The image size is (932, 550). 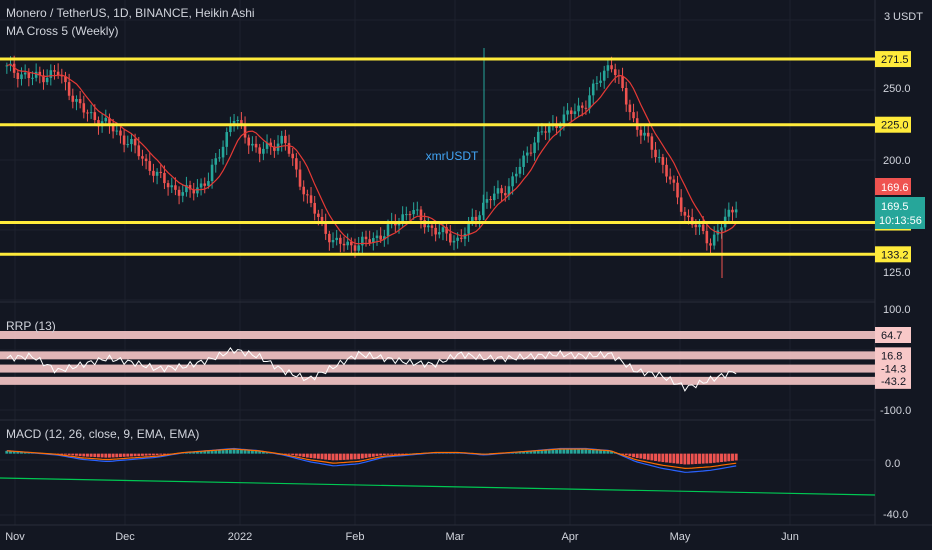 I want to click on rrr-tag-text-1: 16.8, so click(x=891, y=356).